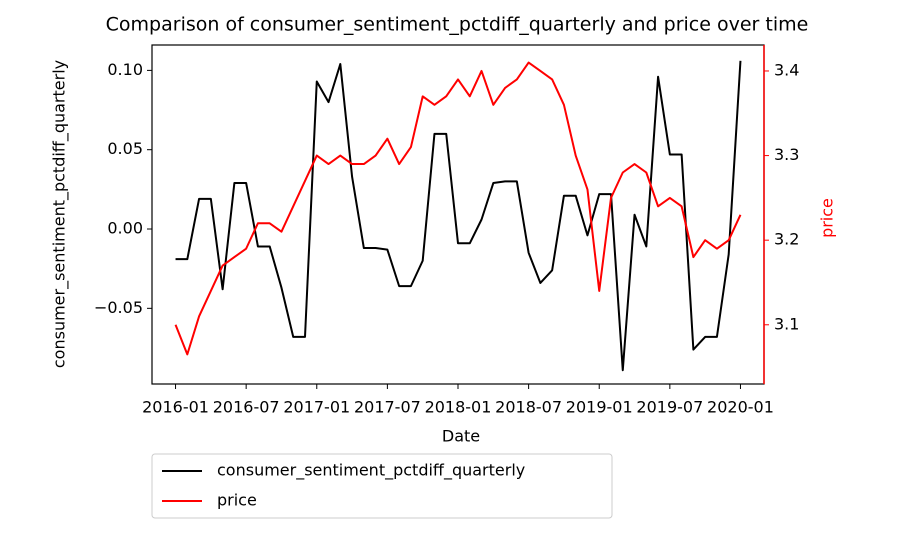 The width and height of the screenshot is (916, 534). Describe the element at coordinates (371, 471) in the screenshot. I see `legend-label: consumer_sentiment_pctdiff_quarterly` at that location.